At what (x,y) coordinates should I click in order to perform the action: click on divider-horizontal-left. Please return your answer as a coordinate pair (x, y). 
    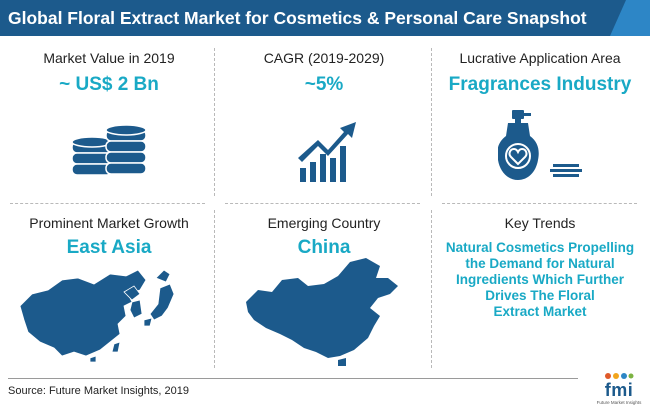
    Looking at the image, I should click on (107, 203).